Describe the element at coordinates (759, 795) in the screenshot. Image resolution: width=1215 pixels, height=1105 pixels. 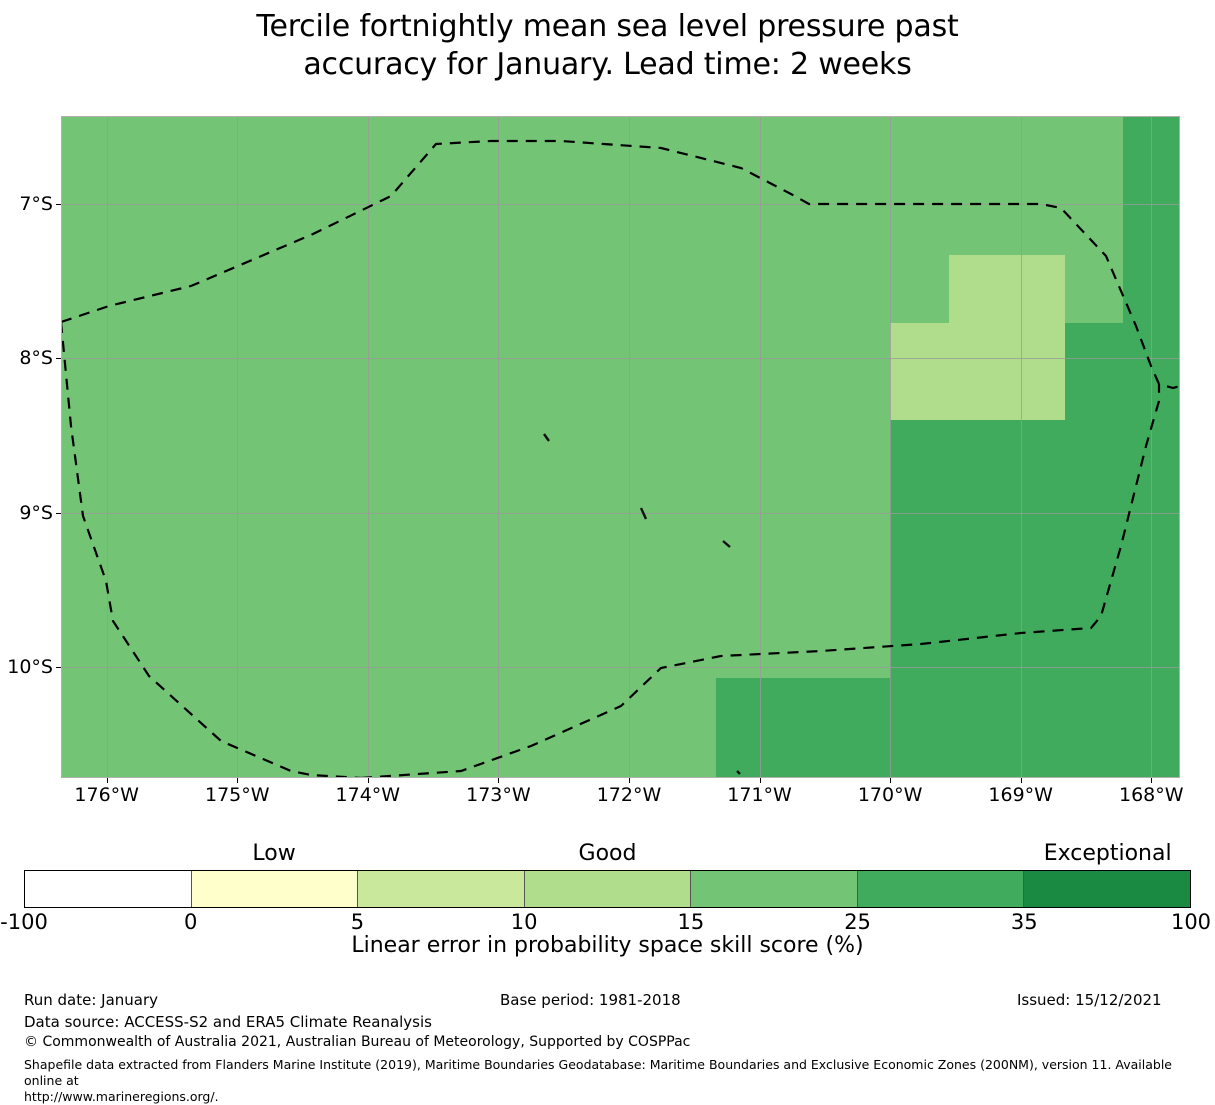
I see `x-axis-tick-label: 171°W` at that location.